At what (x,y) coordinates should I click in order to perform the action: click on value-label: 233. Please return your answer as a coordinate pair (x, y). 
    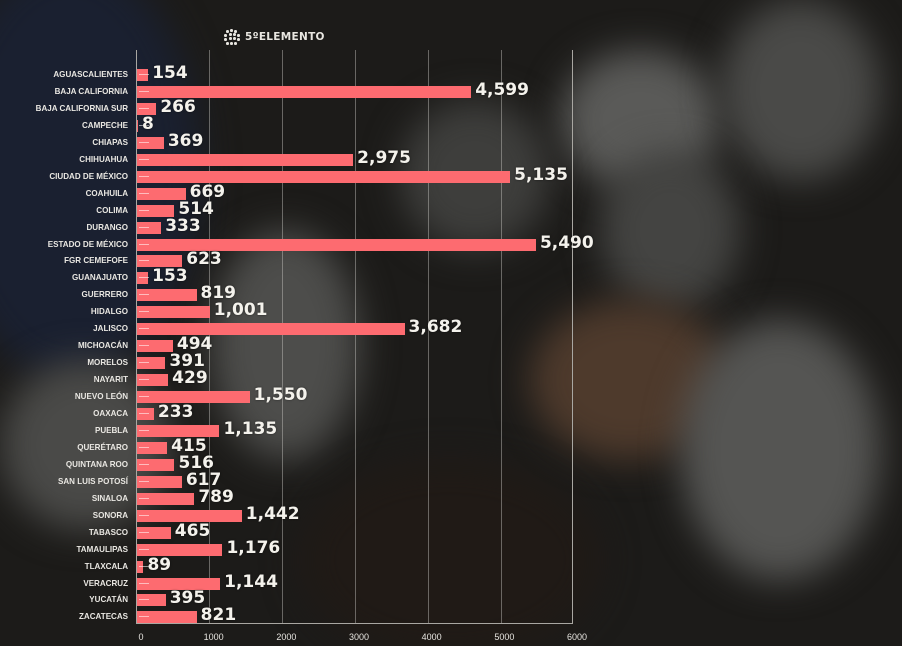
    Looking at the image, I should click on (175, 412).